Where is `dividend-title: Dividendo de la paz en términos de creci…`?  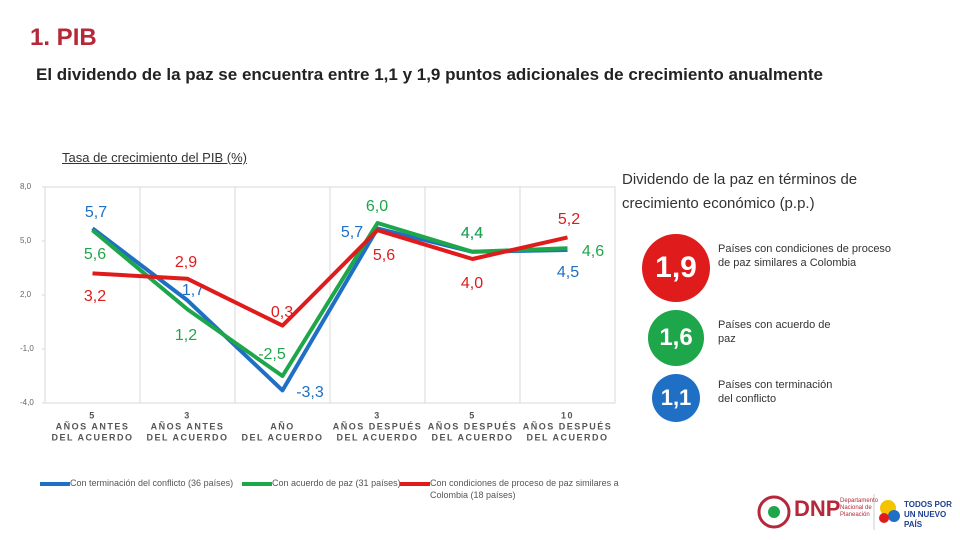 dividend-title: Dividendo de la paz en términos de creci… is located at coordinates (740, 191).